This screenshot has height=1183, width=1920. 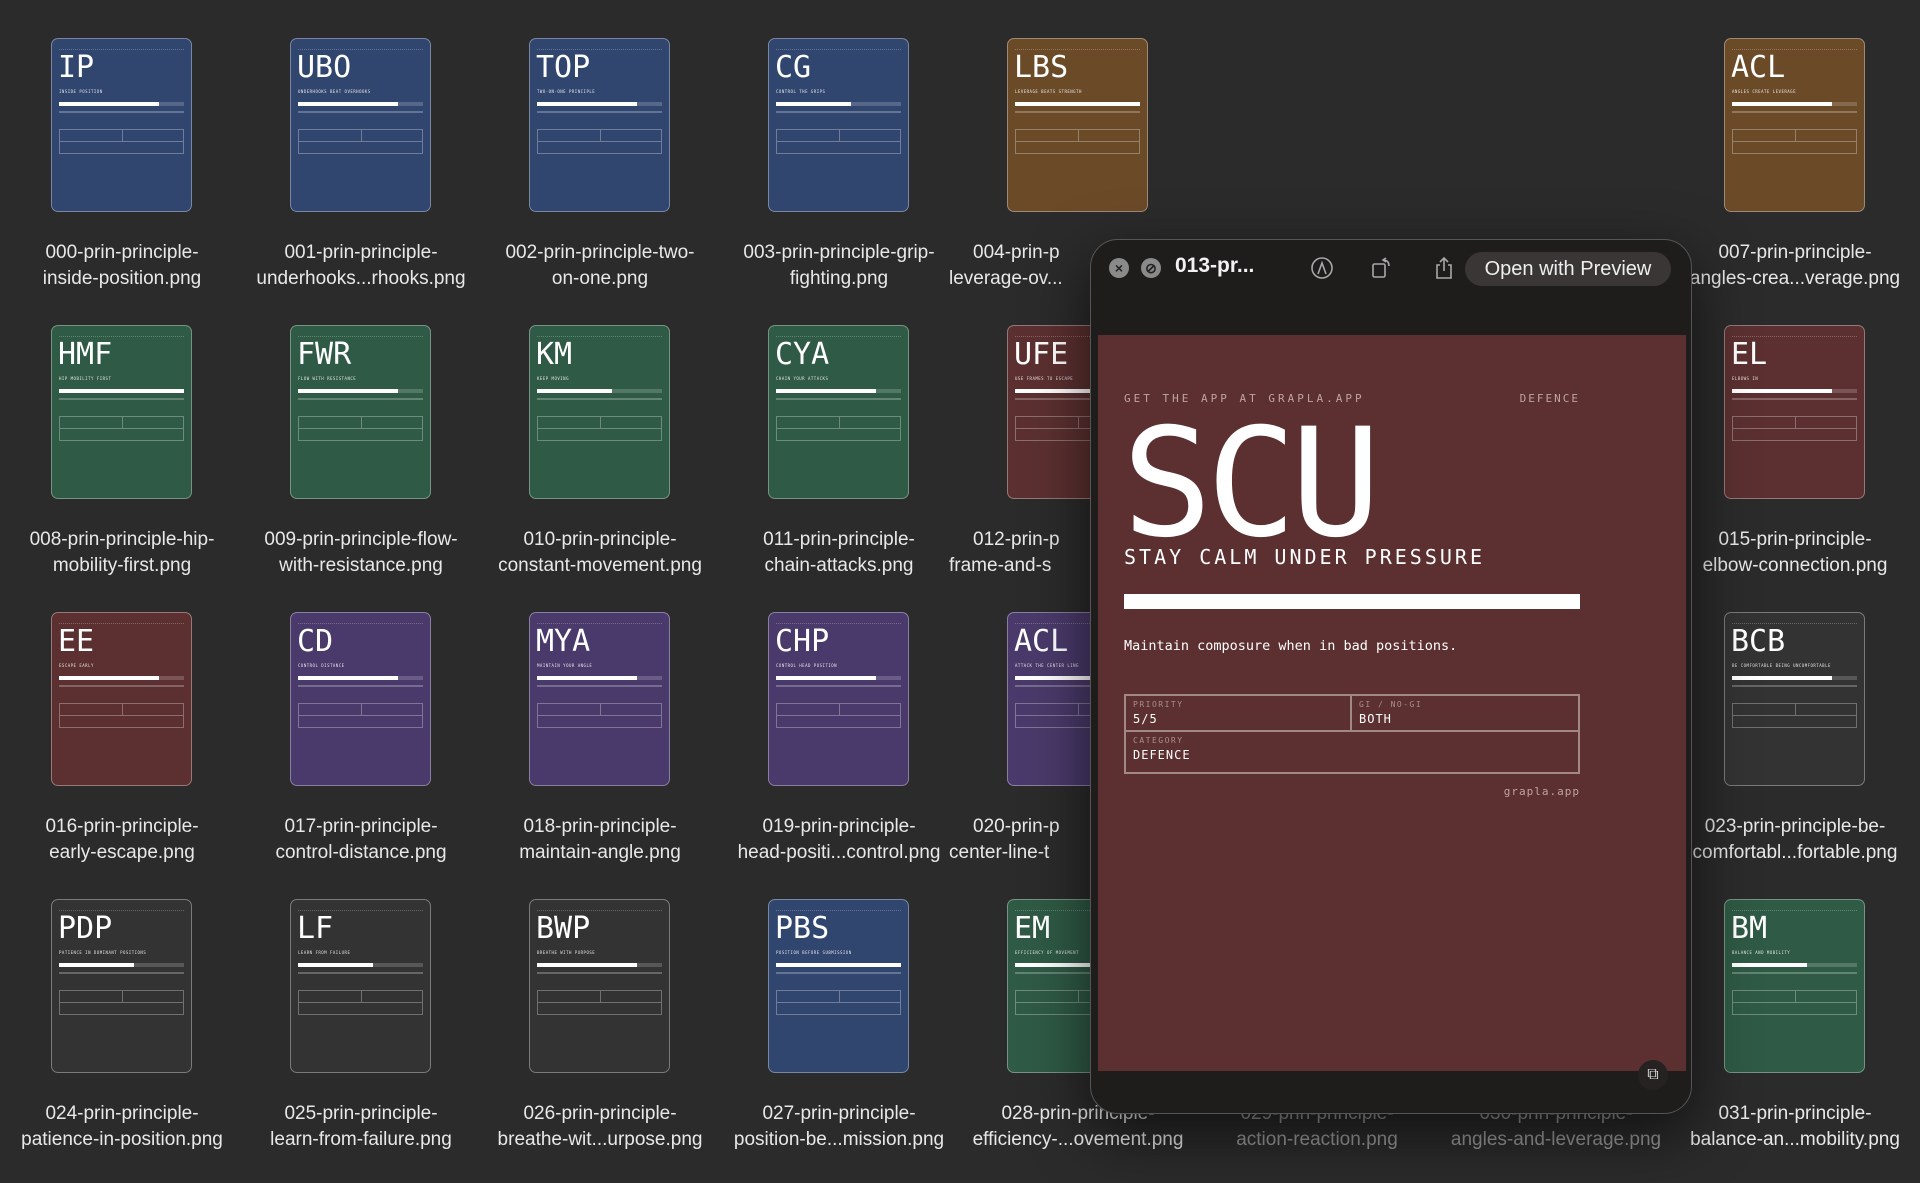 What do you see at coordinates (1795, 852) in the screenshot?
I see `file-name-line: comfortabl...fortable.png` at bounding box center [1795, 852].